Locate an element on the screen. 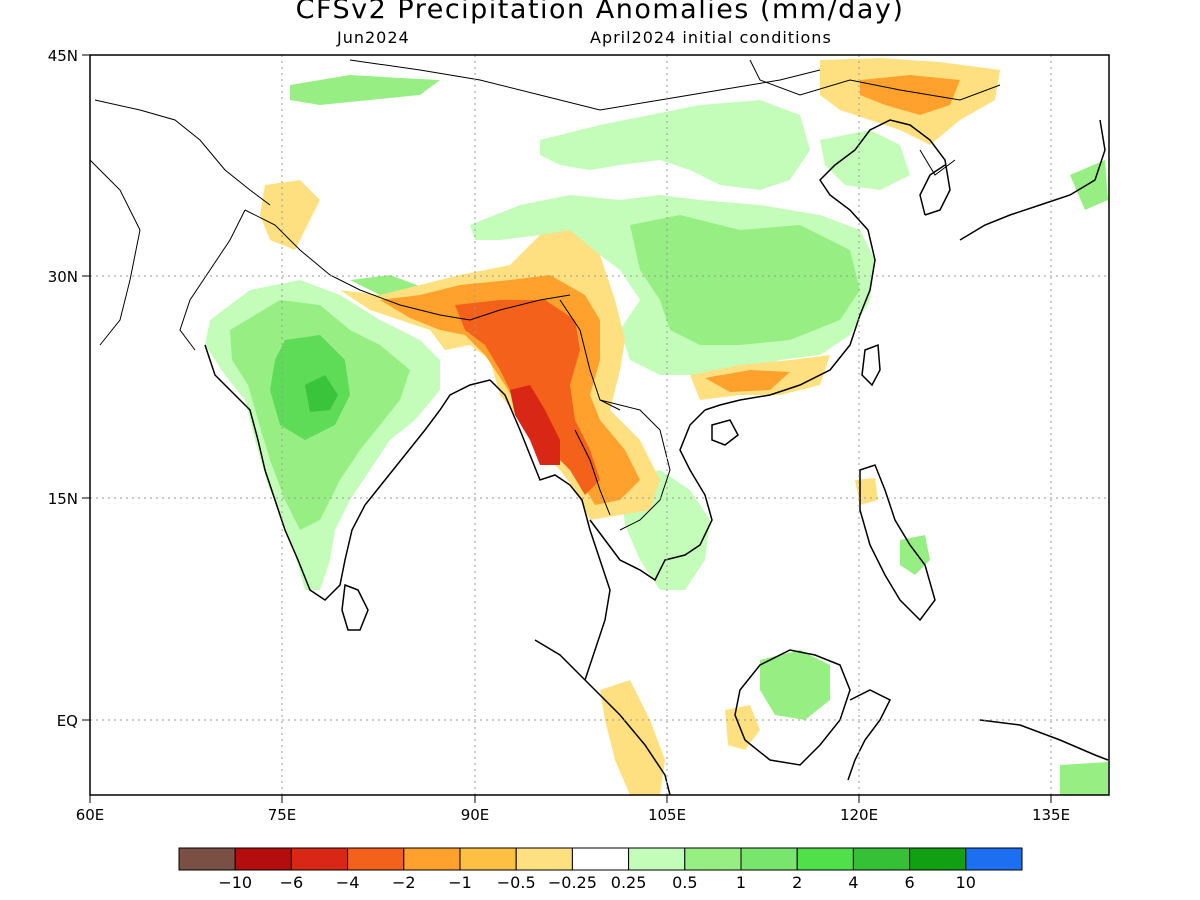 This screenshot has height=900, width=1200. colorbar-label: −10 is located at coordinates (235, 882).